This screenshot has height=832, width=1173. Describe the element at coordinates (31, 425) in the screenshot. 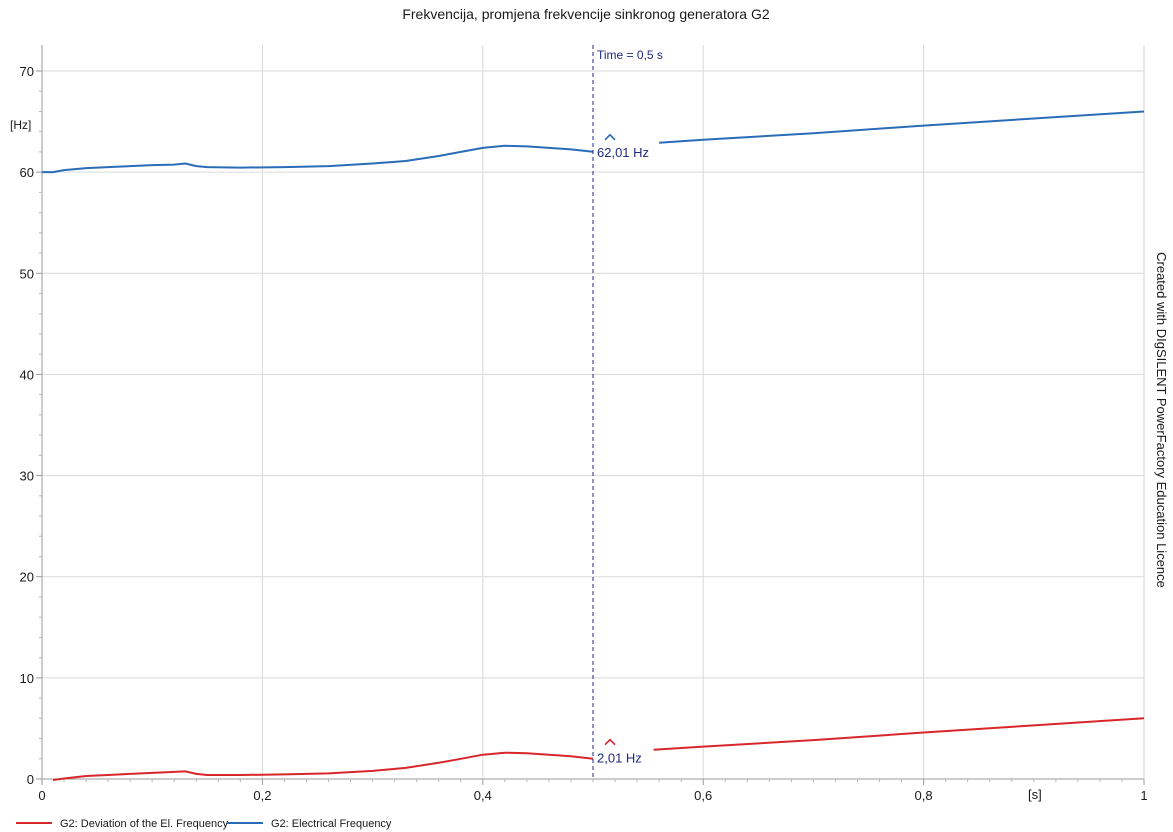

I see `y-axis-ticks: 0 10 20 30 40 50 60 70` at that location.